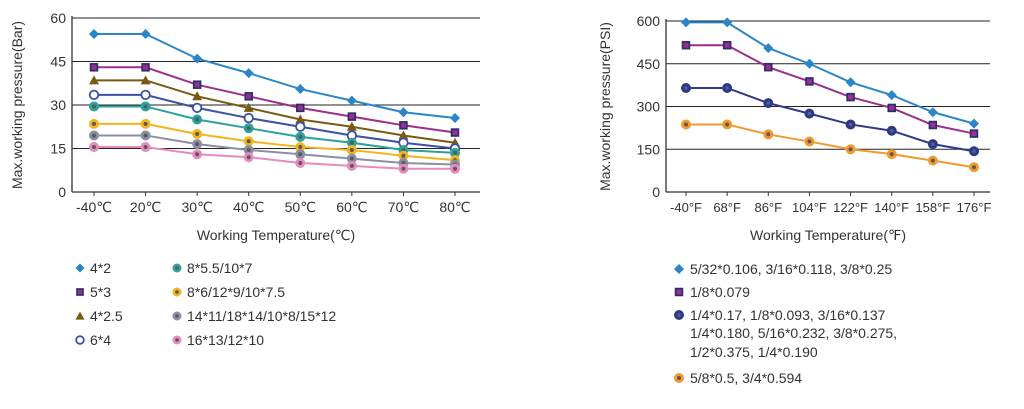  Describe the element at coordinates (828, 235) in the screenshot. I see `x-axis-title: Working Temperature(℉)` at that location.